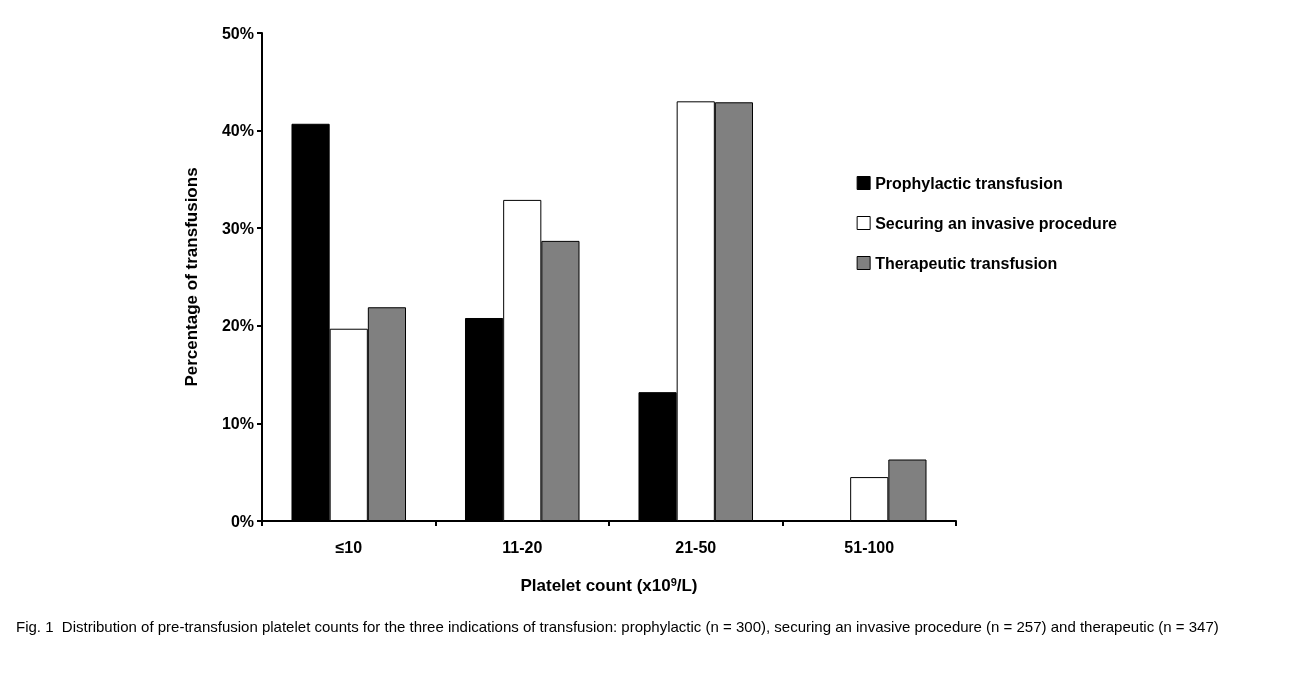 The width and height of the screenshot is (1292, 679). What do you see at coordinates (996, 223) in the screenshot?
I see `legend-label: Securing an invasive procedure` at bounding box center [996, 223].